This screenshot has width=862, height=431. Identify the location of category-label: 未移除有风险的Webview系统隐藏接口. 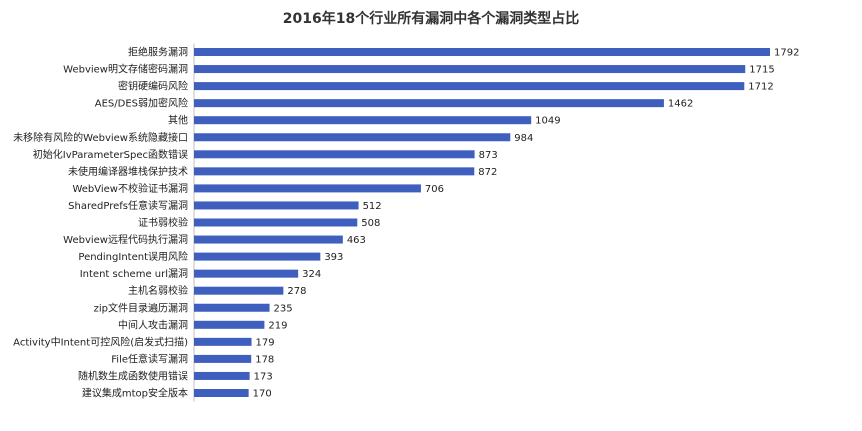
(100, 137).